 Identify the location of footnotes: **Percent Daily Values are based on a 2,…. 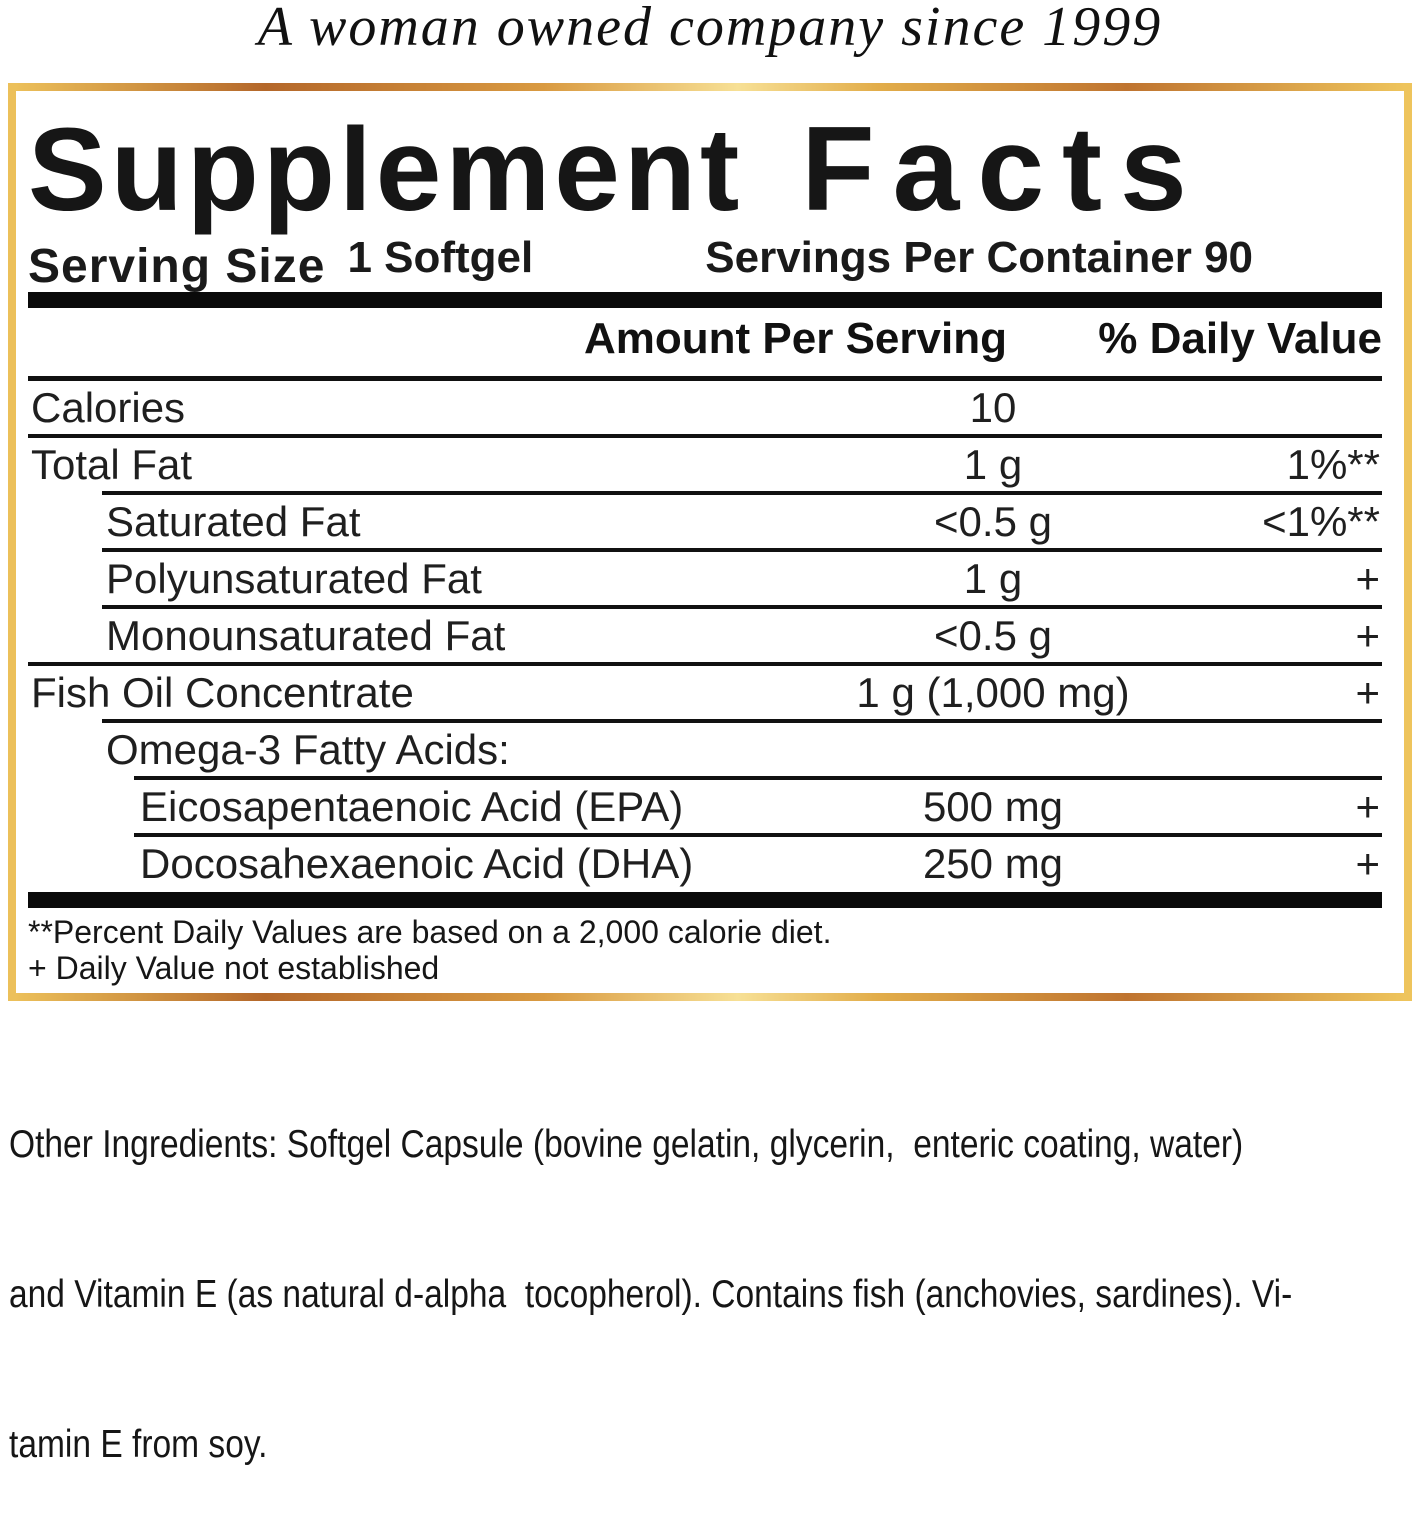
(429, 950).